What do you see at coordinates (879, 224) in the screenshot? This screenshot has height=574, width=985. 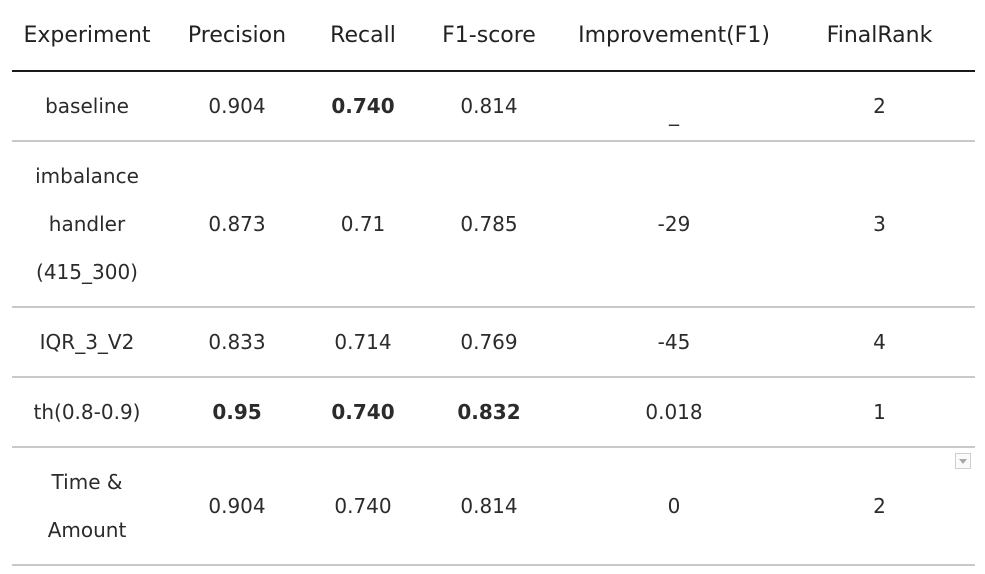 I see `cell-rank: 3` at bounding box center [879, 224].